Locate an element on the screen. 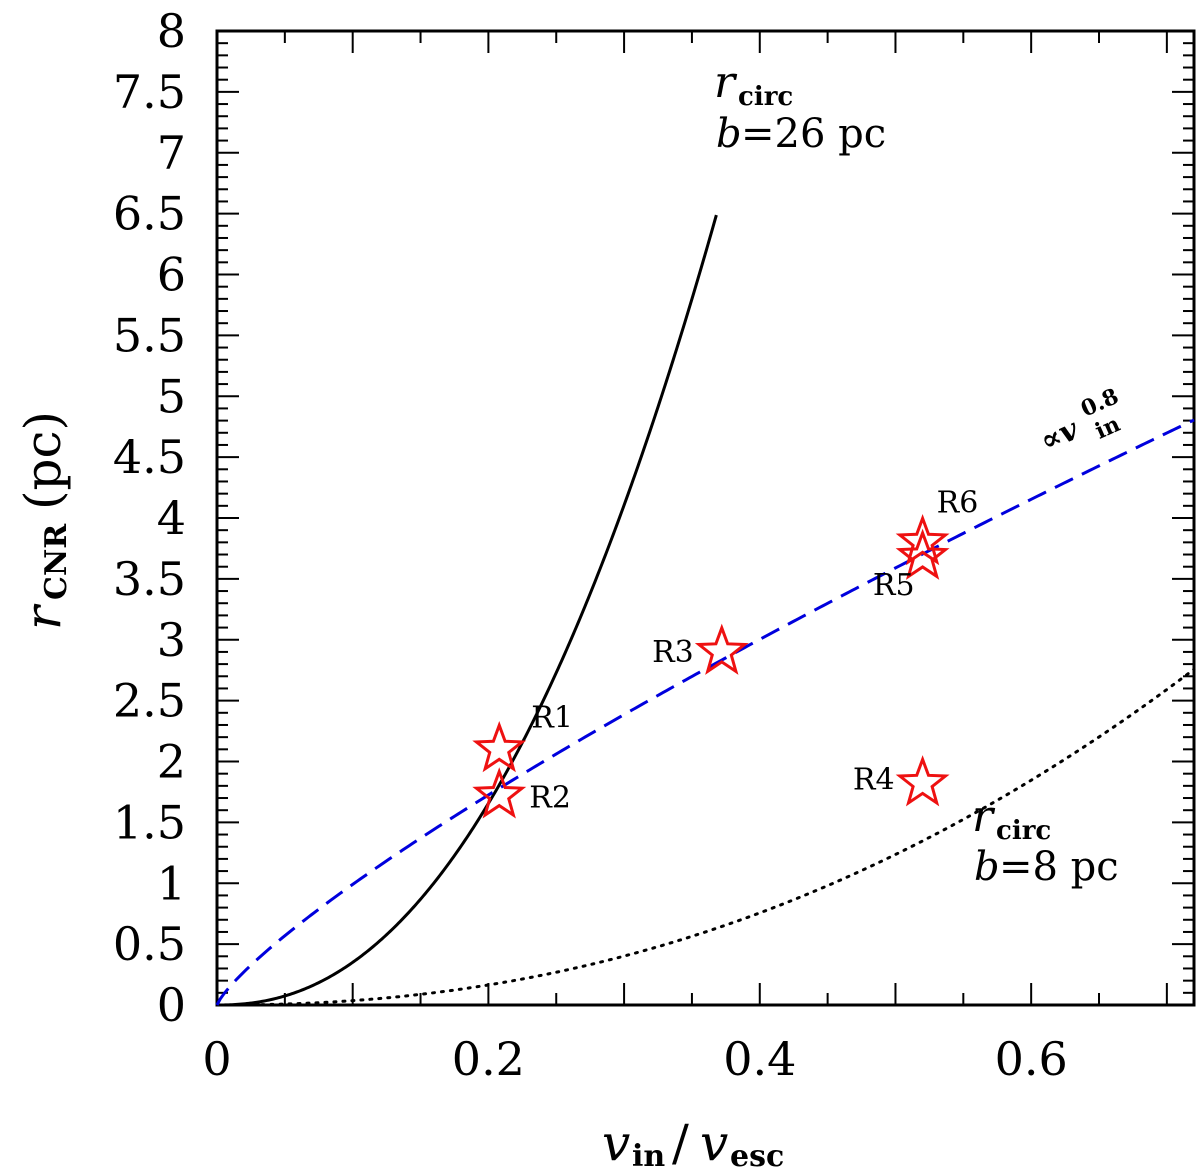 This screenshot has width=1200, height=1172. points-layer is located at coordinates (711, 666).